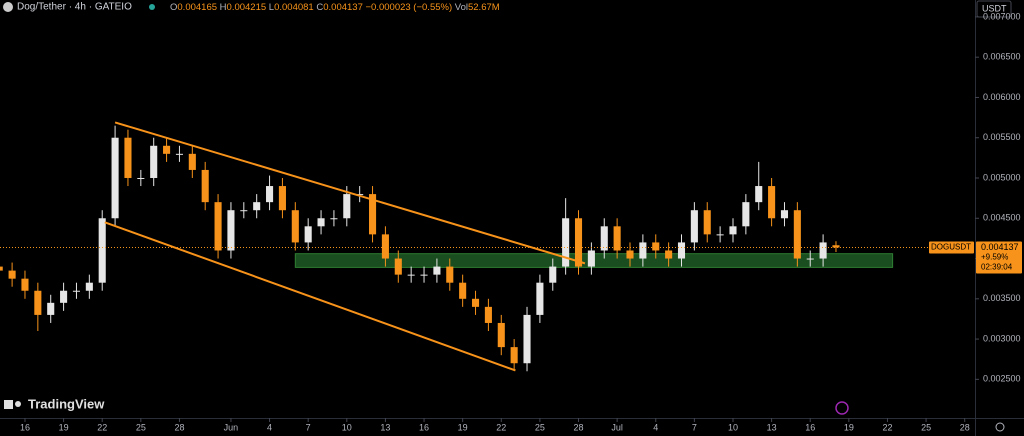  I want to click on price-tag, so click(999, 257).